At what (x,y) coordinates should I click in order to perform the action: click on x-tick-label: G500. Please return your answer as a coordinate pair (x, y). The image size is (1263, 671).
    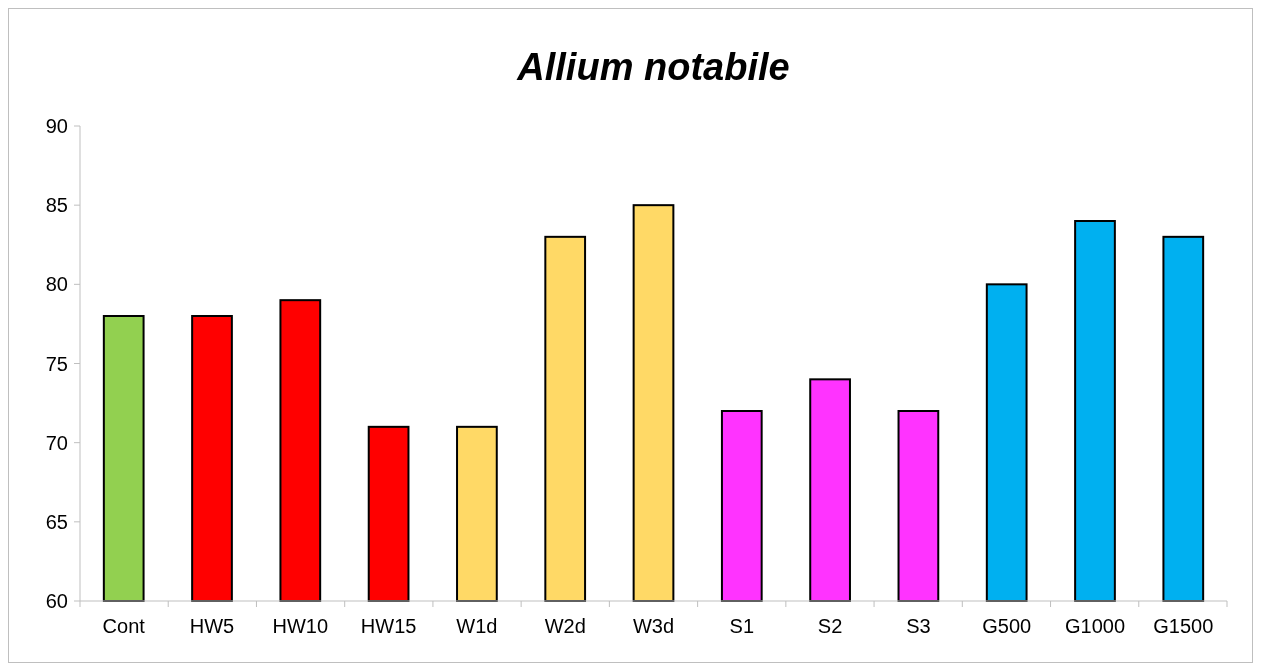
    Looking at the image, I should click on (1007, 626).